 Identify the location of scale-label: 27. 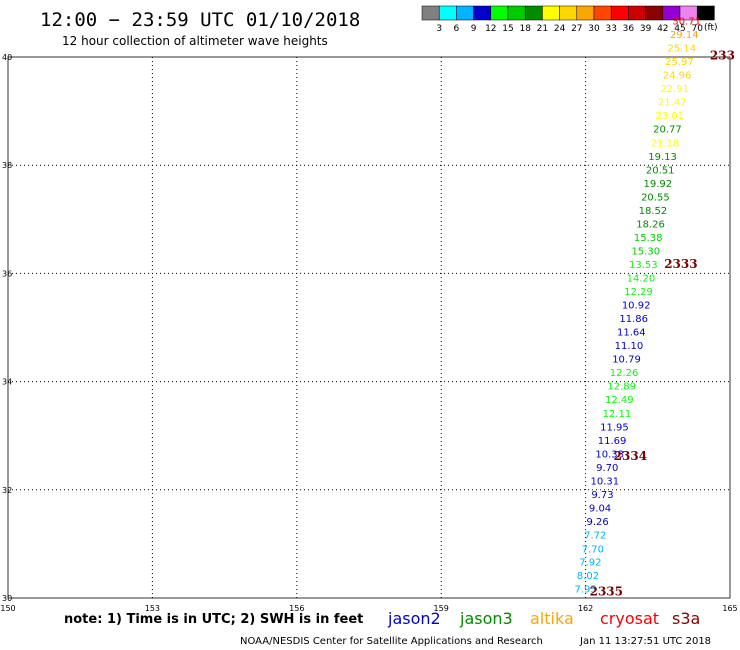
(576, 29).